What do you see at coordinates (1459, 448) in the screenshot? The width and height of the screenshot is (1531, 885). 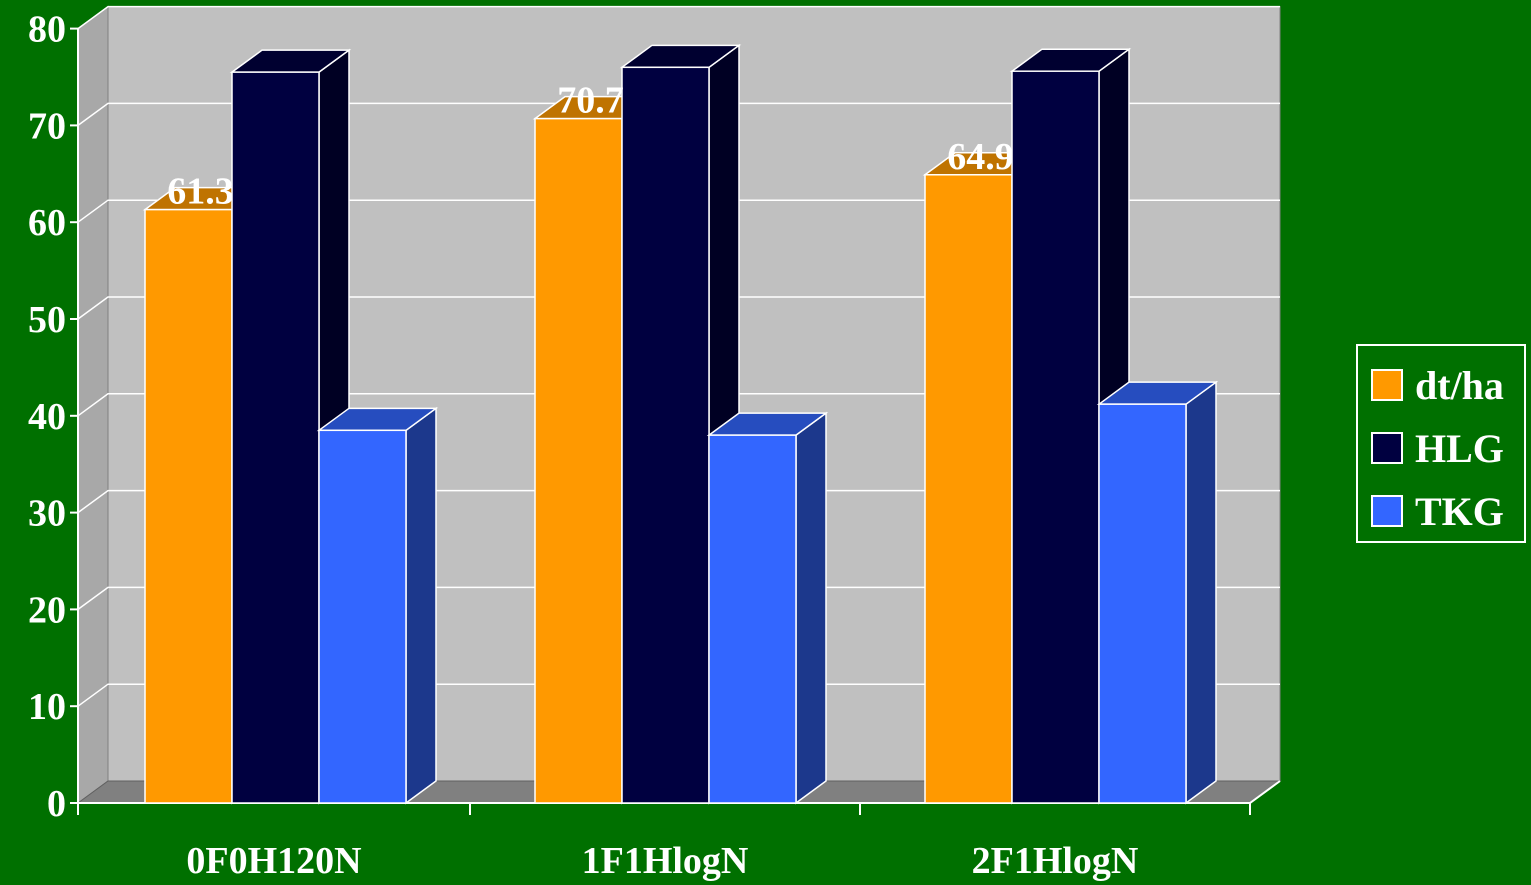 I see `legend-label: HLG` at bounding box center [1459, 448].